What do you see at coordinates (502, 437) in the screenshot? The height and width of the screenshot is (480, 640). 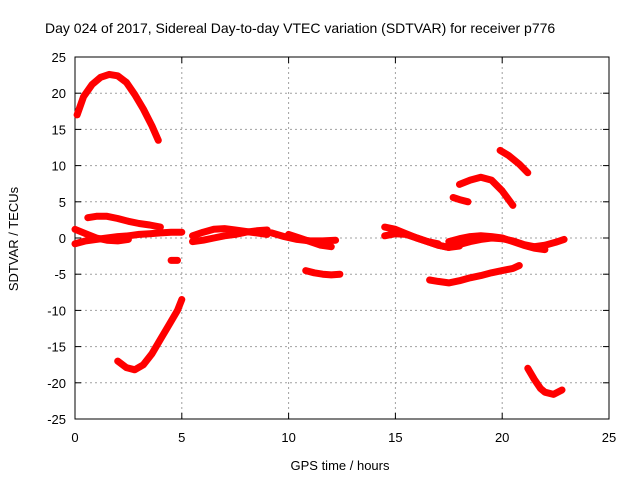 I see `x-tick-label: 20` at bounding box center [502, 437].